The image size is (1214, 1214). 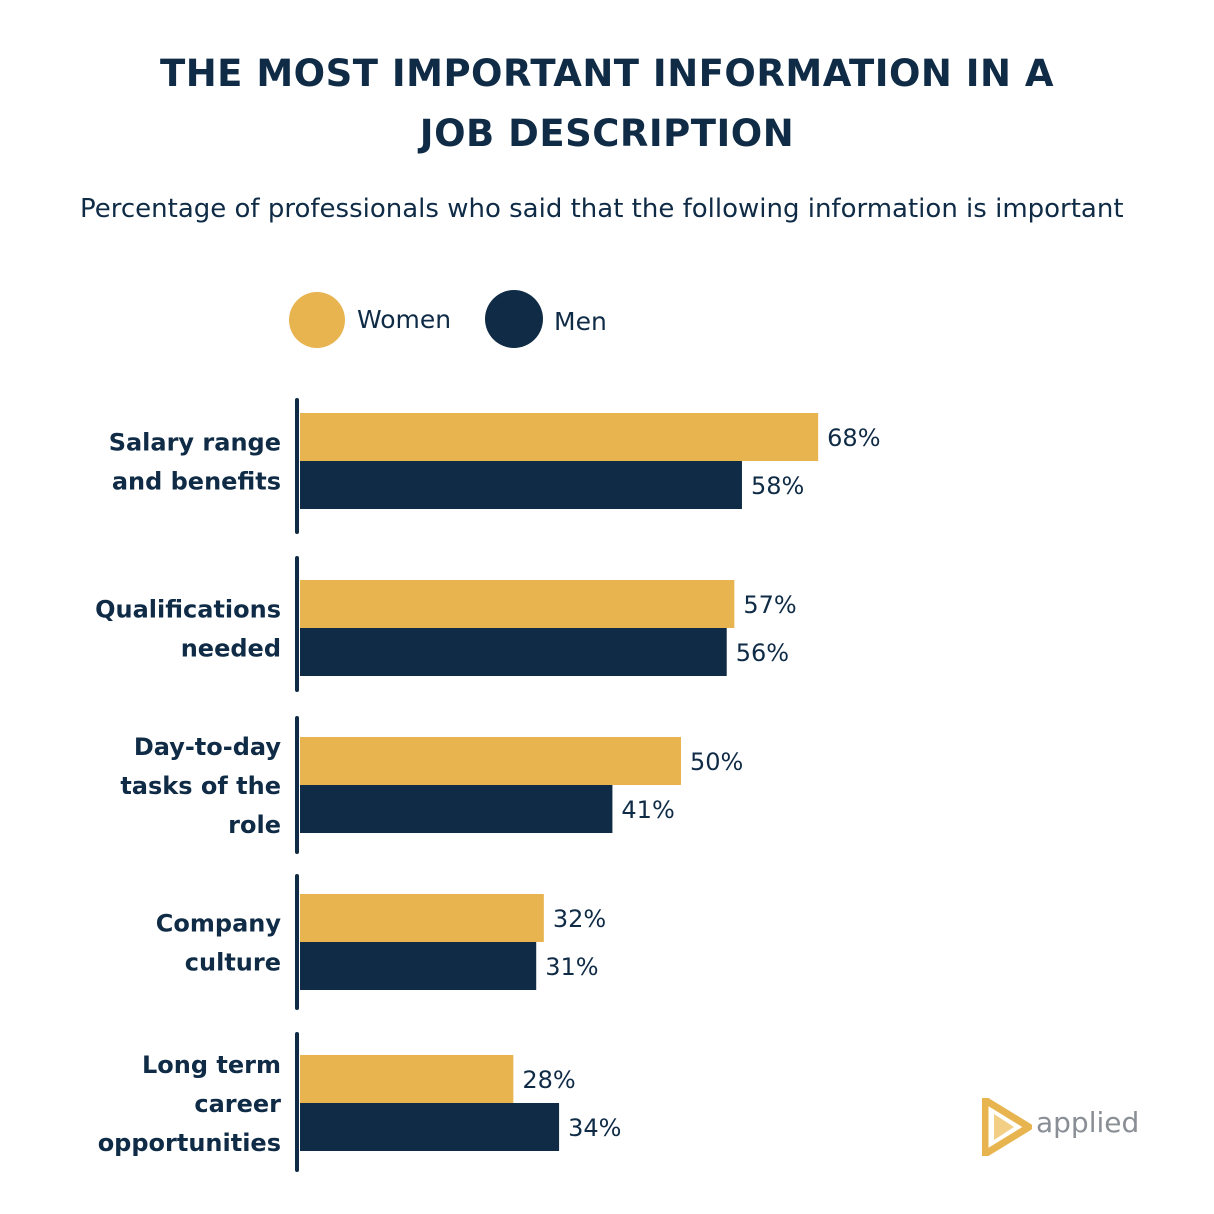 What do you see at coordinates (237, 1104) in the screenshot?
I see `category-label: career` at bounding box center [237, 1104].